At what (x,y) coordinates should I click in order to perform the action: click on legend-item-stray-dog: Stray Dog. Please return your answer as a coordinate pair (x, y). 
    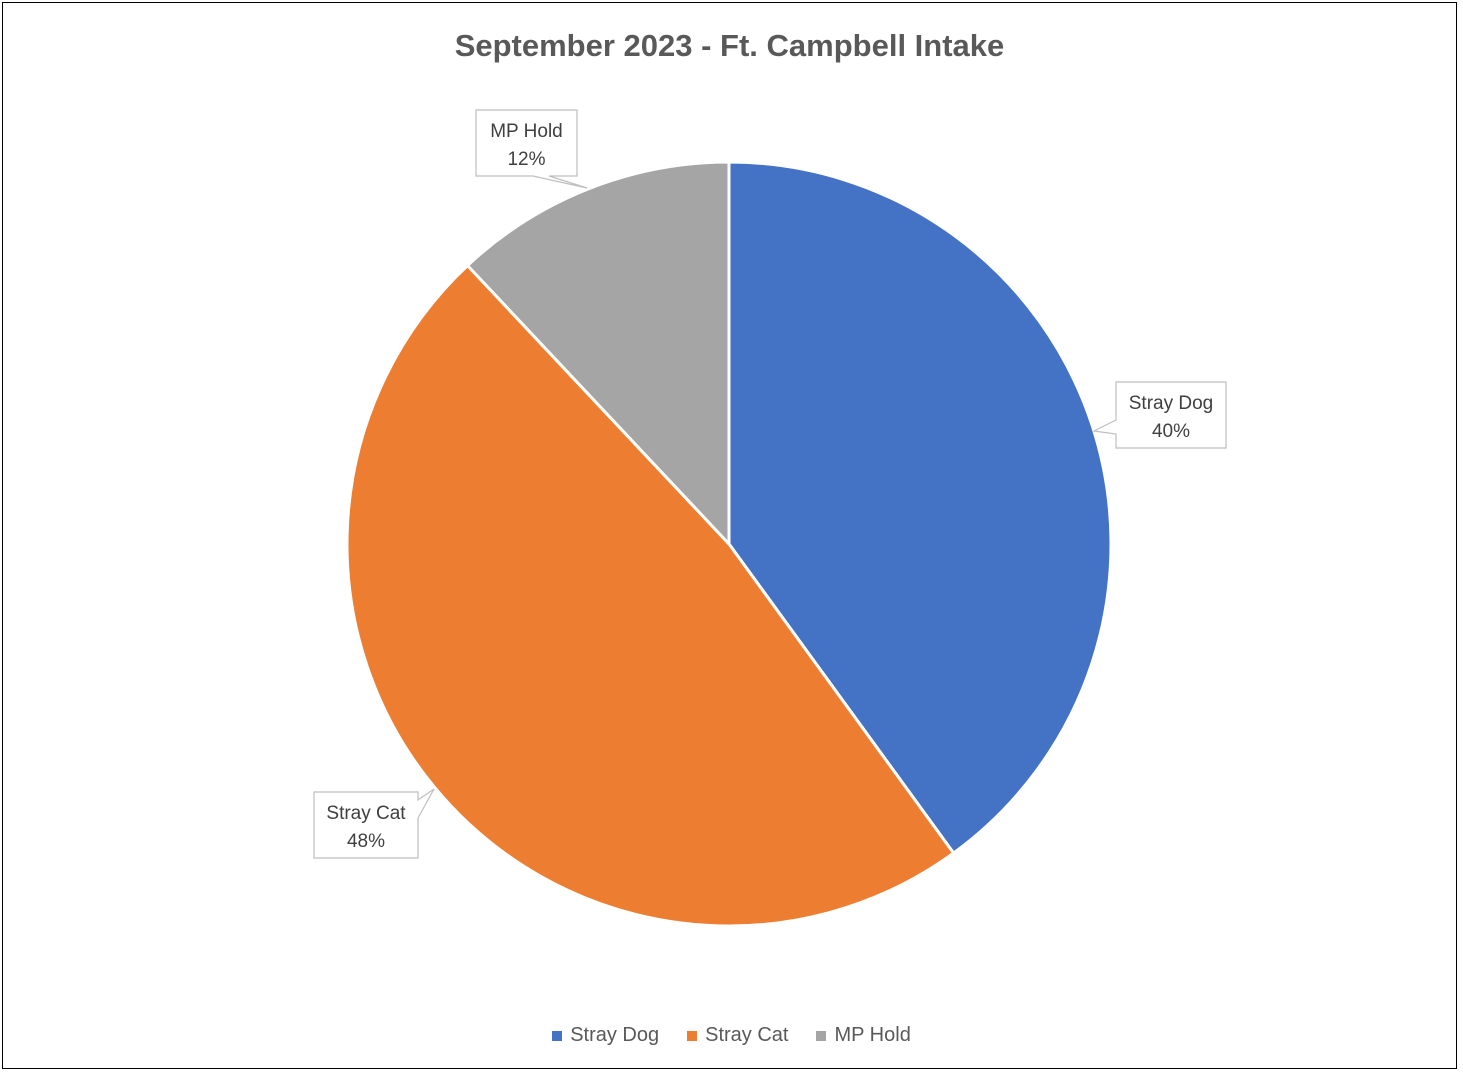
    Looking at the image, I should click on (605, 1035).